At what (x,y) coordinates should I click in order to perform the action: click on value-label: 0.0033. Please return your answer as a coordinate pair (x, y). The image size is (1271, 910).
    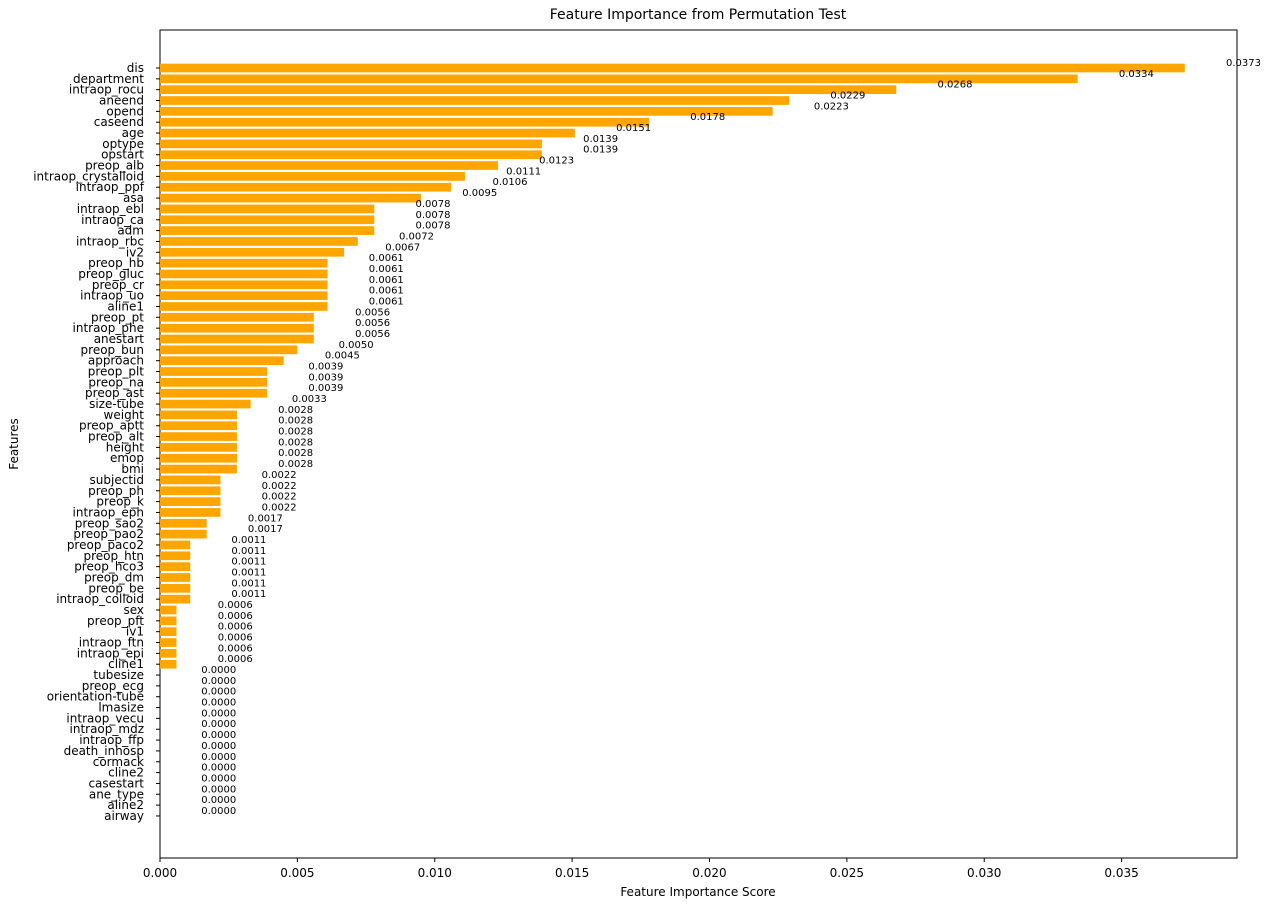
    Looking at the image, I should click on (309, 399).